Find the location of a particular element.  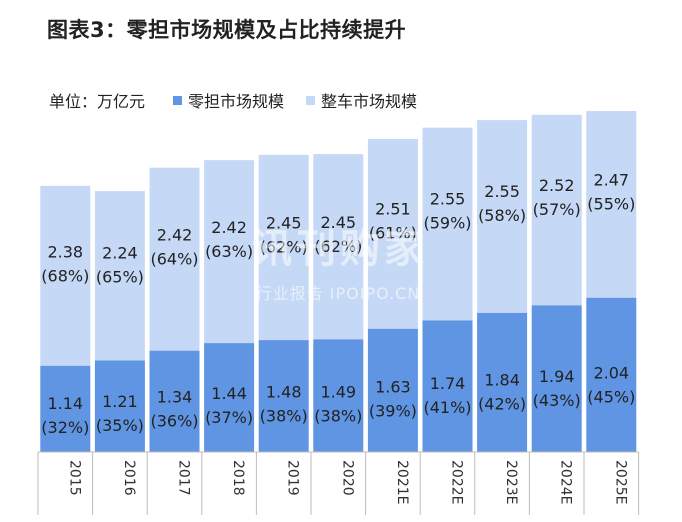

x-tick-2019: 2019 is located at coordinates (293, 478).